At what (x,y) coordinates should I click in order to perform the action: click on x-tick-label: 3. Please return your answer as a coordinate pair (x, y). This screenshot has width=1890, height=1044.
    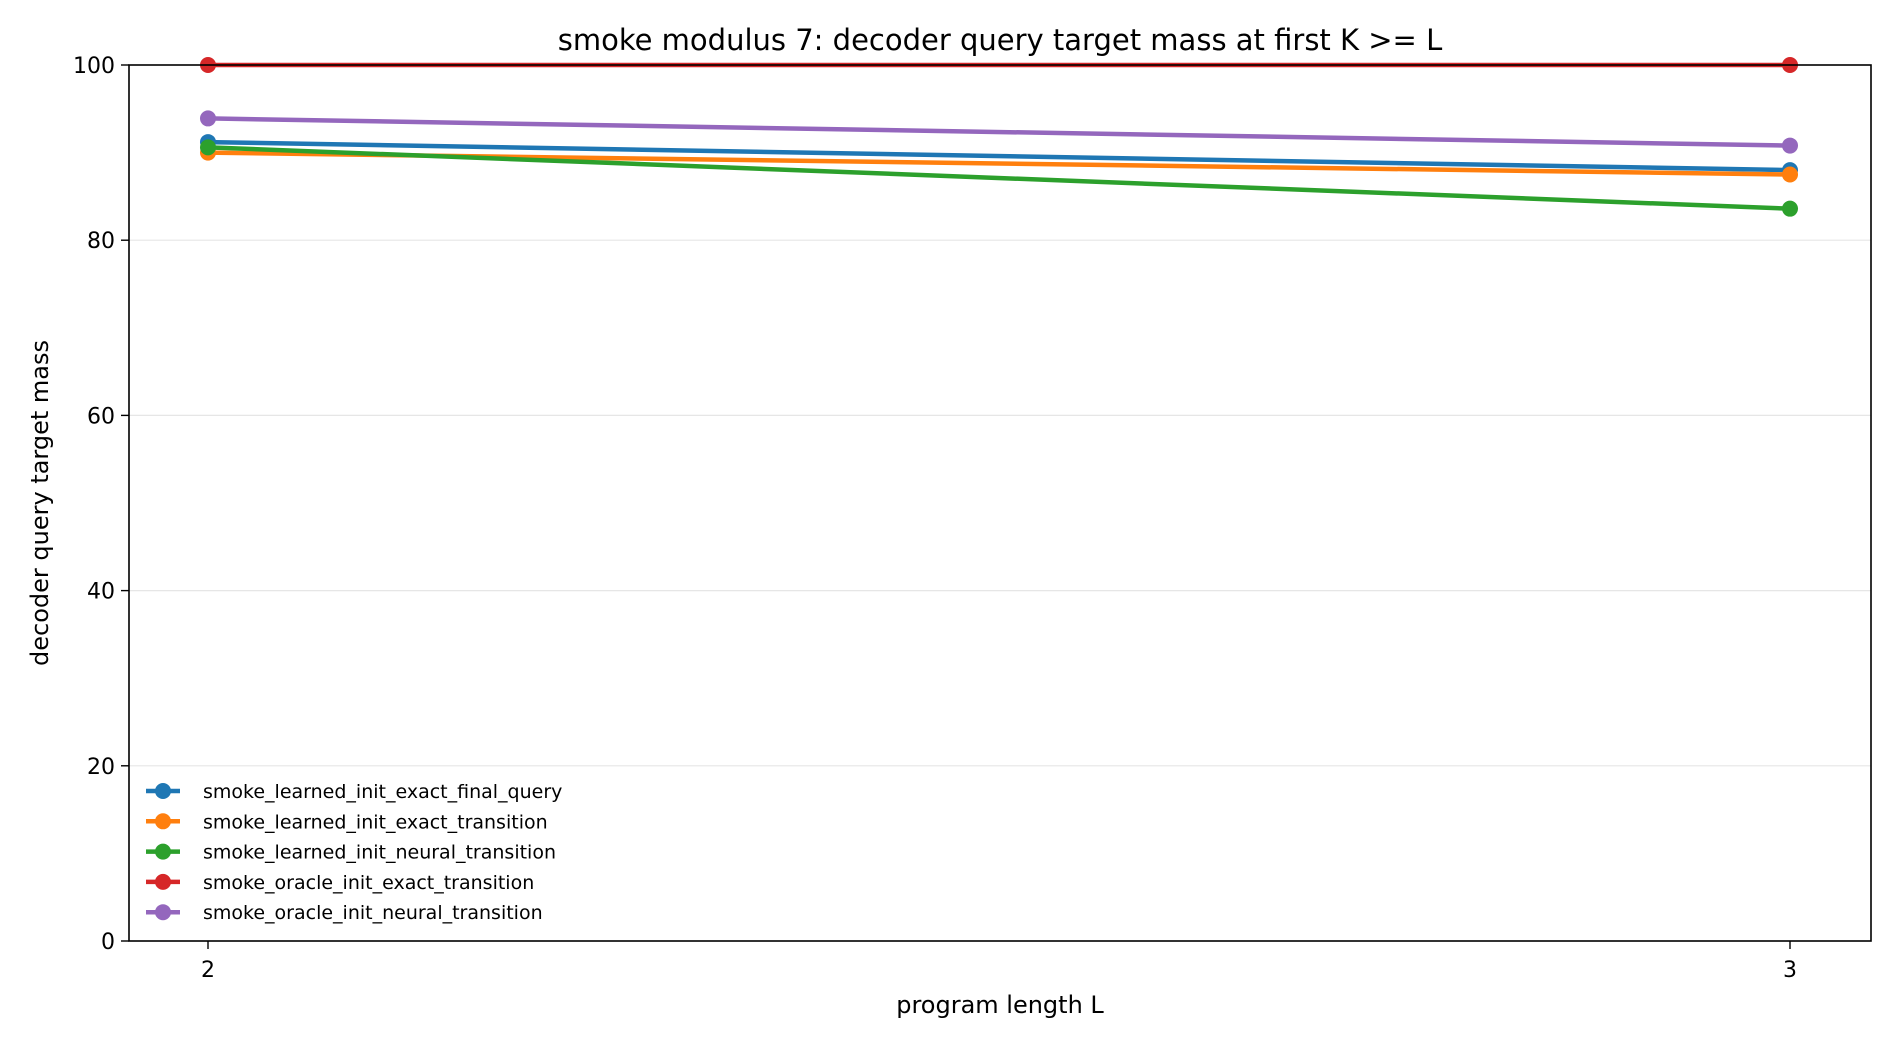
    Looking at the image, I should click on (1790, 970).